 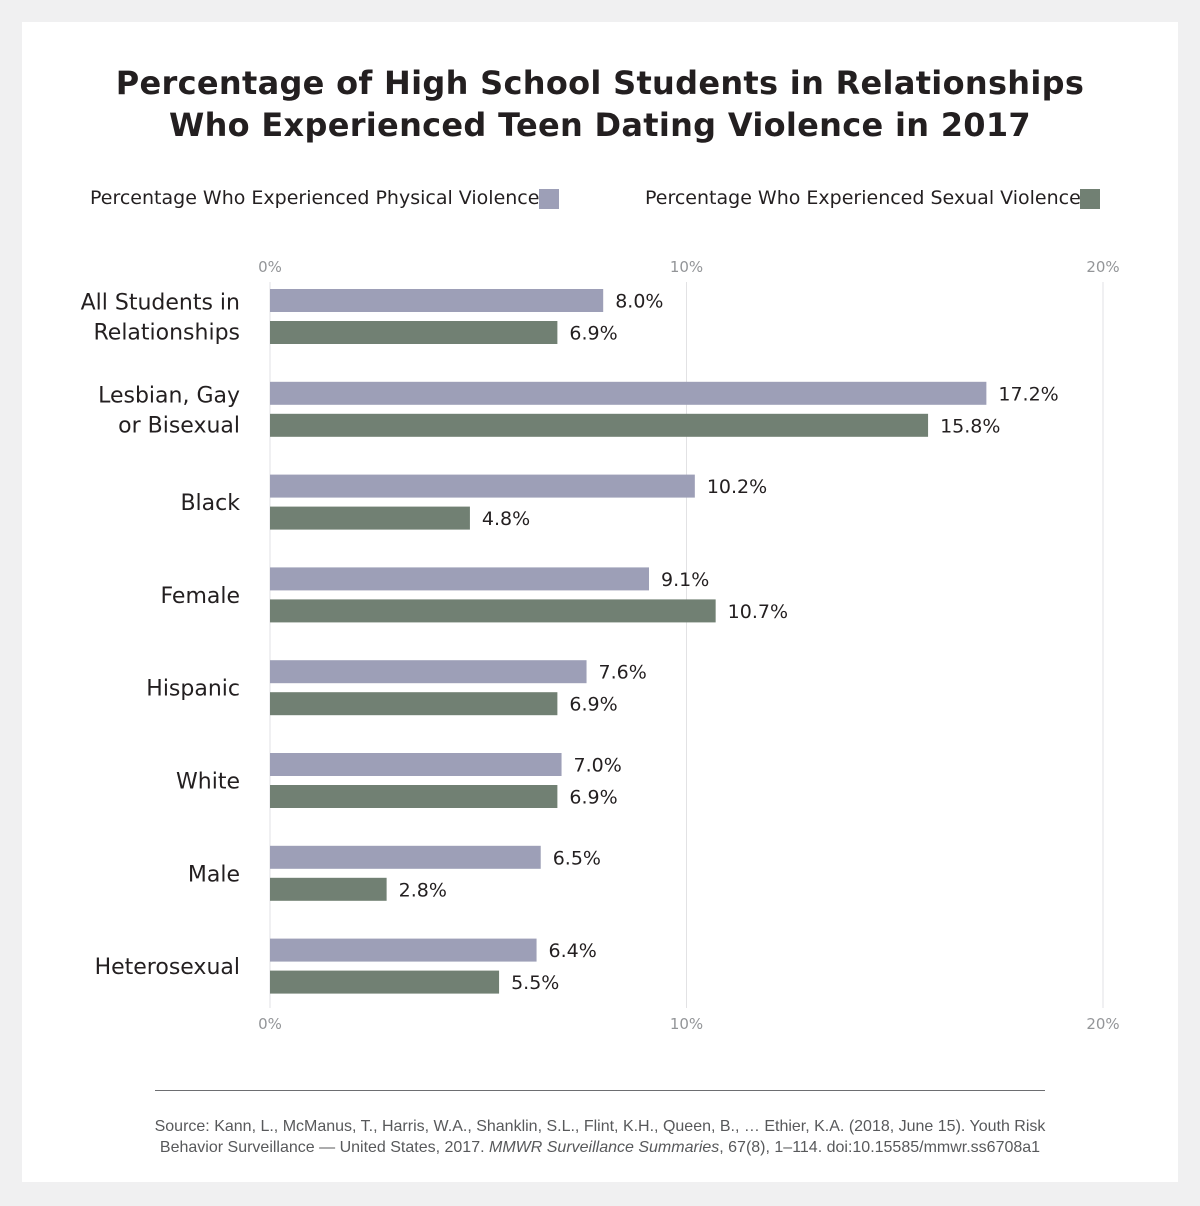 I want to click on category-label-0-line-1: Relationships, so click(x=166, y=333).